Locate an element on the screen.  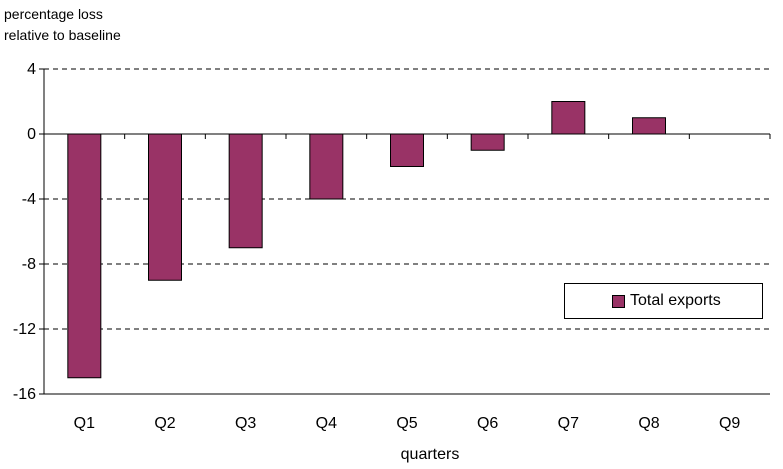
bar-q1 is located at coordinates (84, 256).